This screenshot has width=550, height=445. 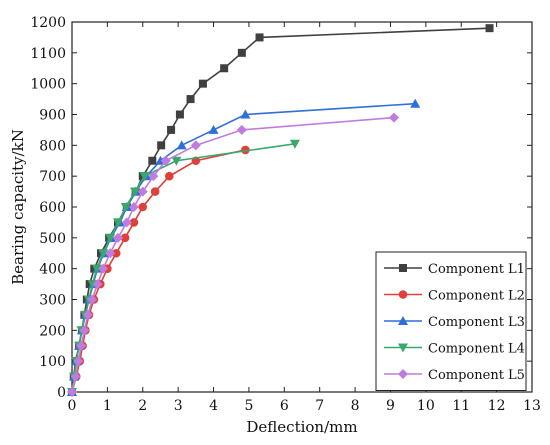 What do you see at coordinates (476, 296) in the screenshot?
I see `legend-label: Component L2` at bounding box center [476, 296].